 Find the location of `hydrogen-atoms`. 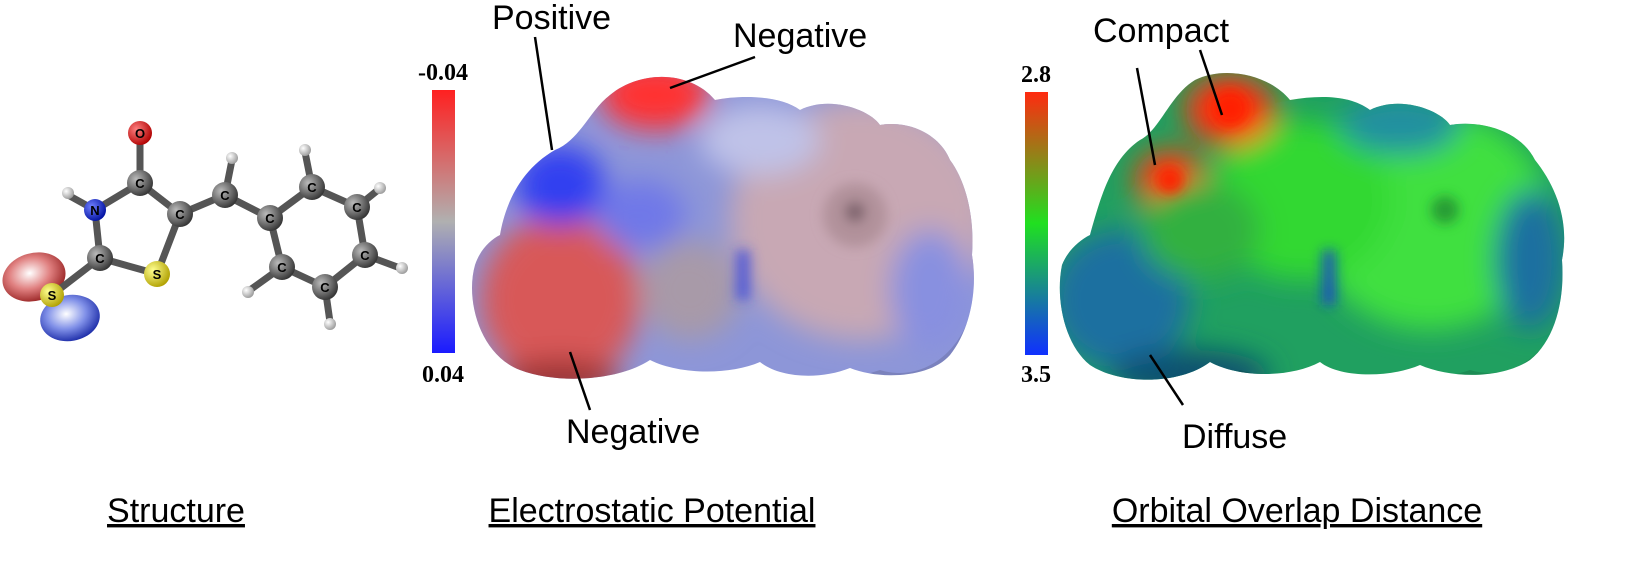

hydrogen-atoms is located at coordinates (235, 237).